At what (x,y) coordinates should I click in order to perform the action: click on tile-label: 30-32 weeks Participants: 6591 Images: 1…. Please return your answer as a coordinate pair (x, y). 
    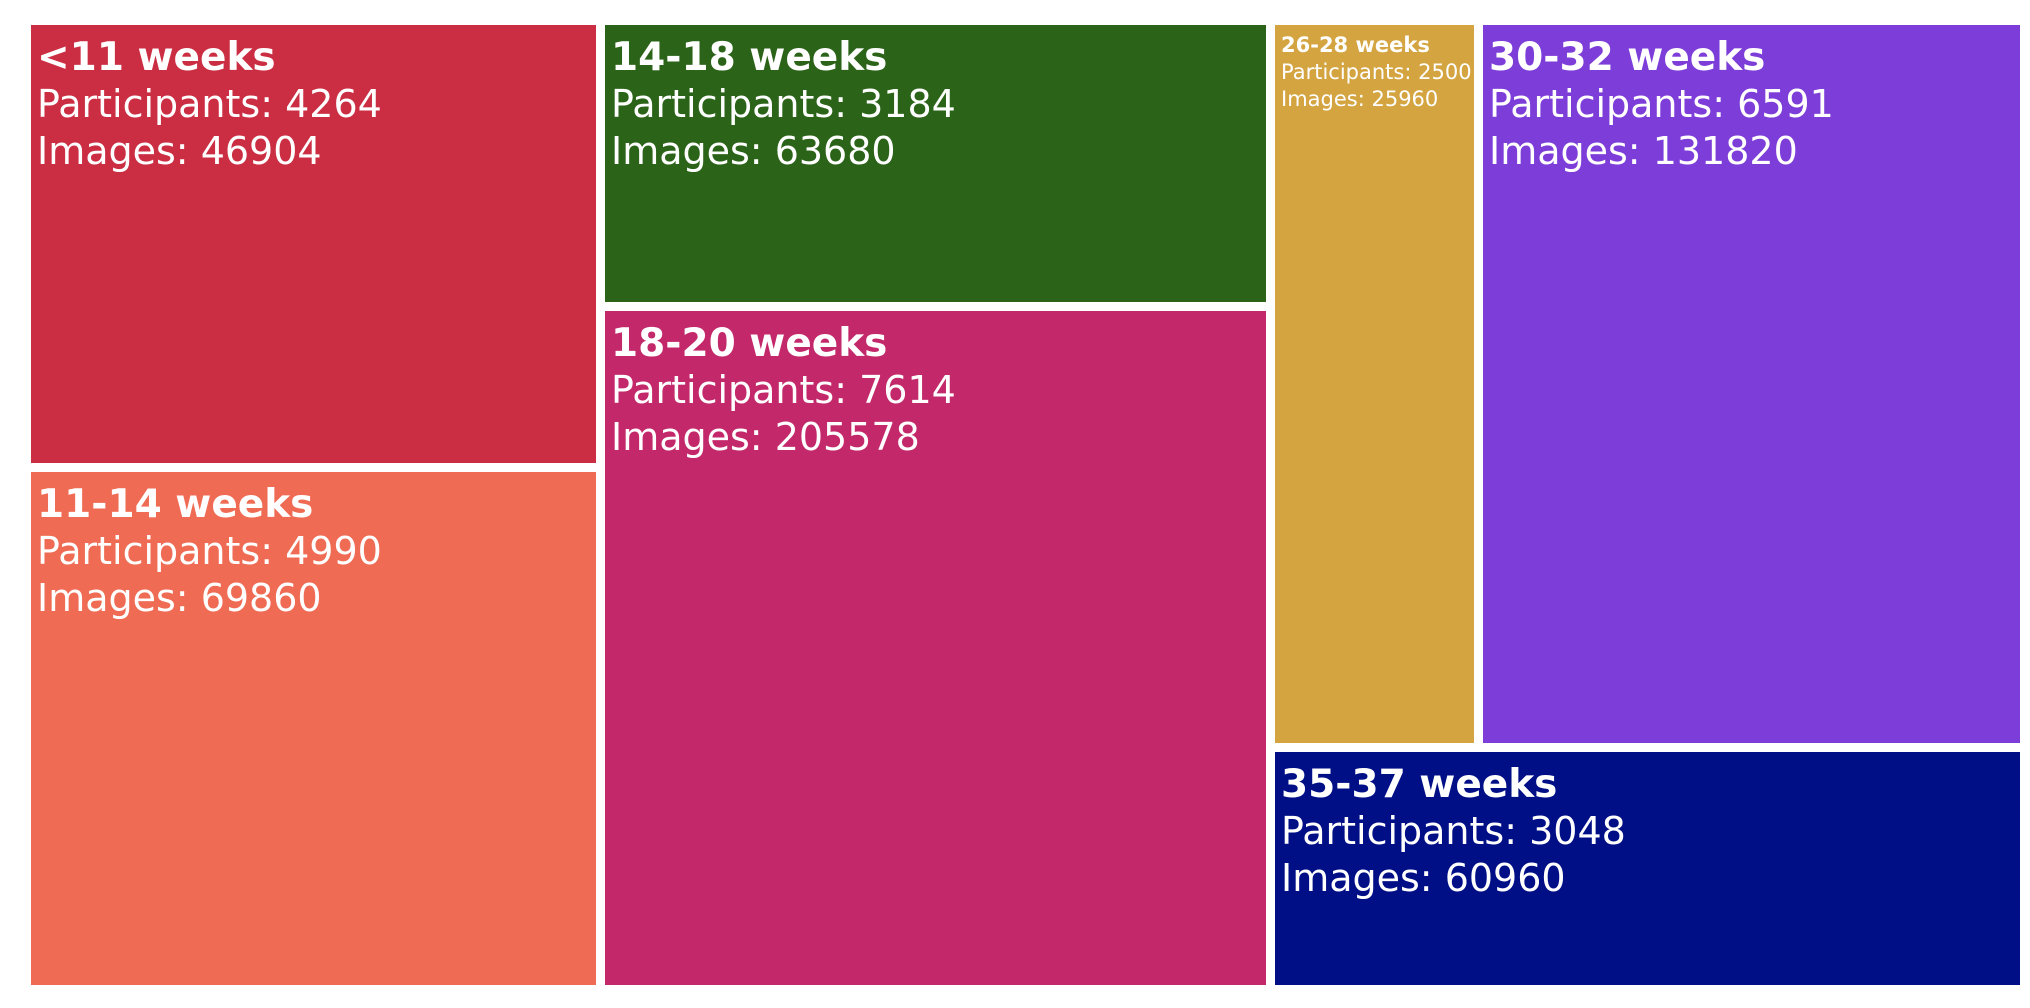
    Looking at the image, I should click on (1661, 104).